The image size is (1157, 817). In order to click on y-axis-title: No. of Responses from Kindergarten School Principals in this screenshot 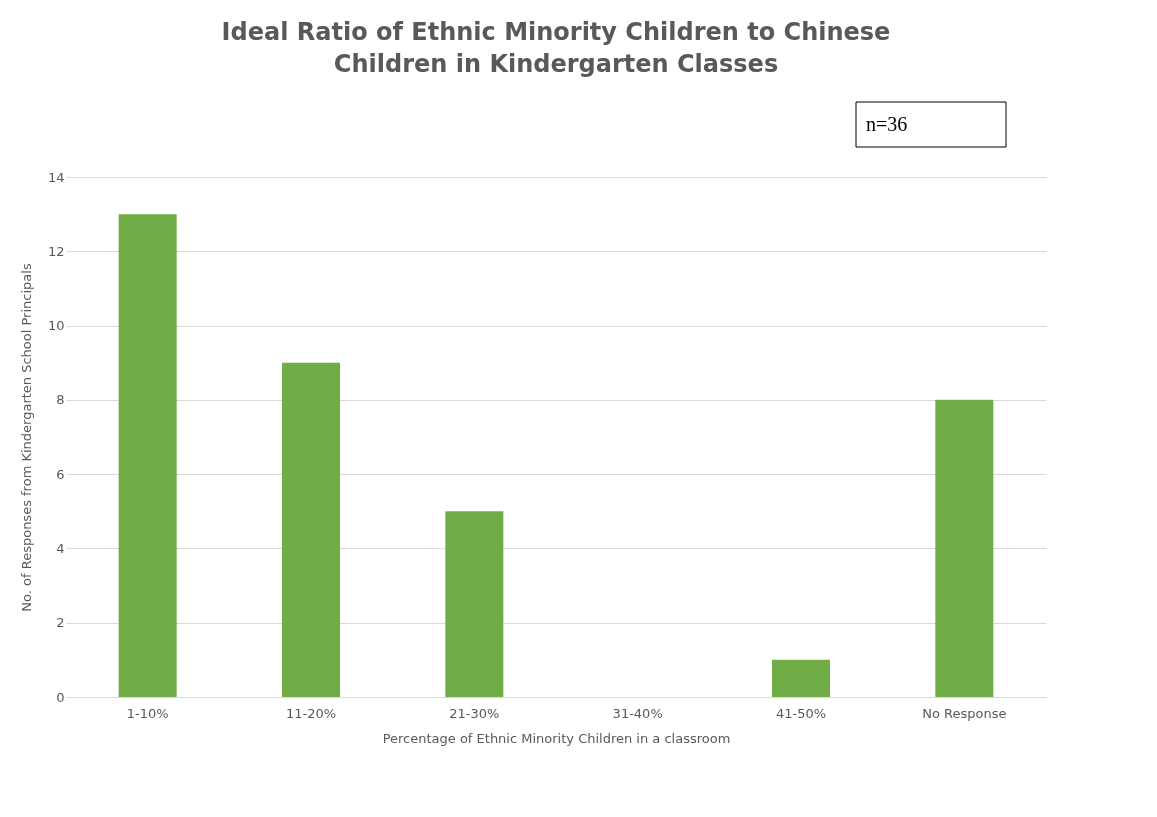, I will do `click(26, 437)`.